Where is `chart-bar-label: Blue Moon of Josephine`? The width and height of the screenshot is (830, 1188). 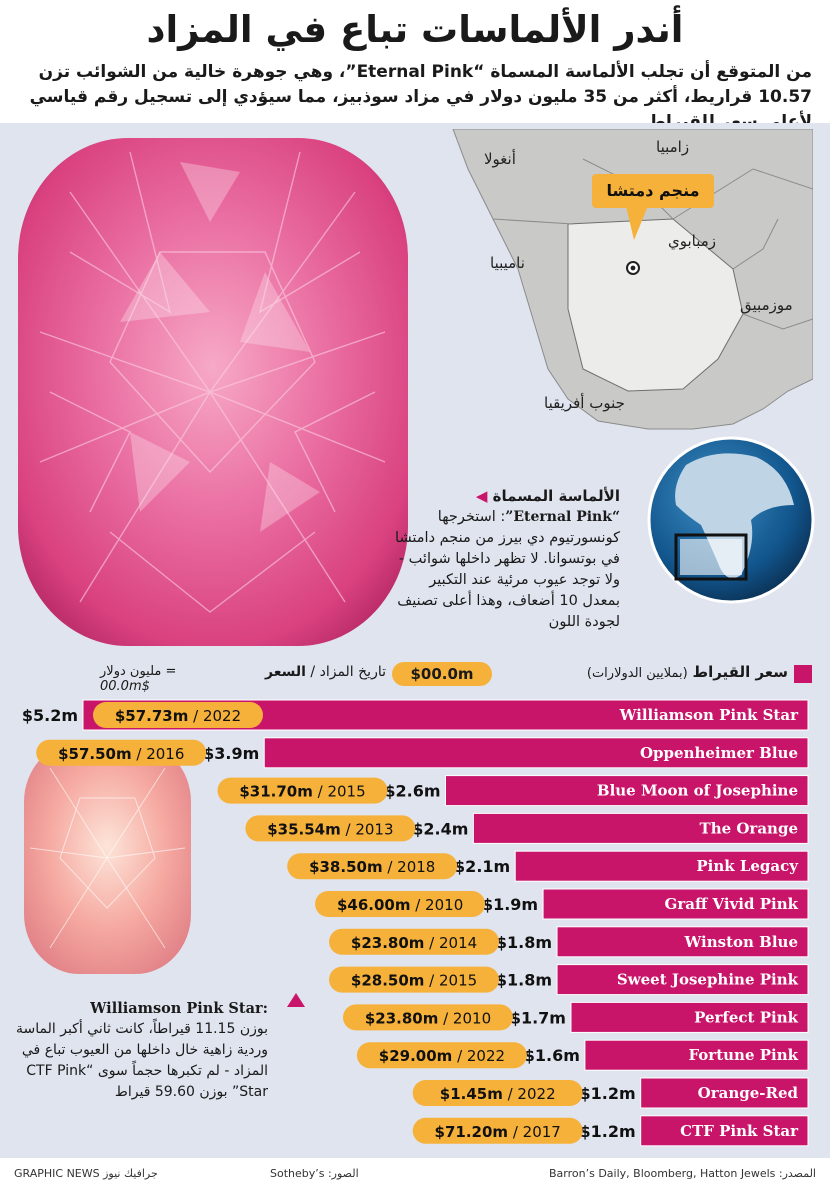 chart-bar-label: Blue Moon of Josephine is located at coordinates (697, 791).